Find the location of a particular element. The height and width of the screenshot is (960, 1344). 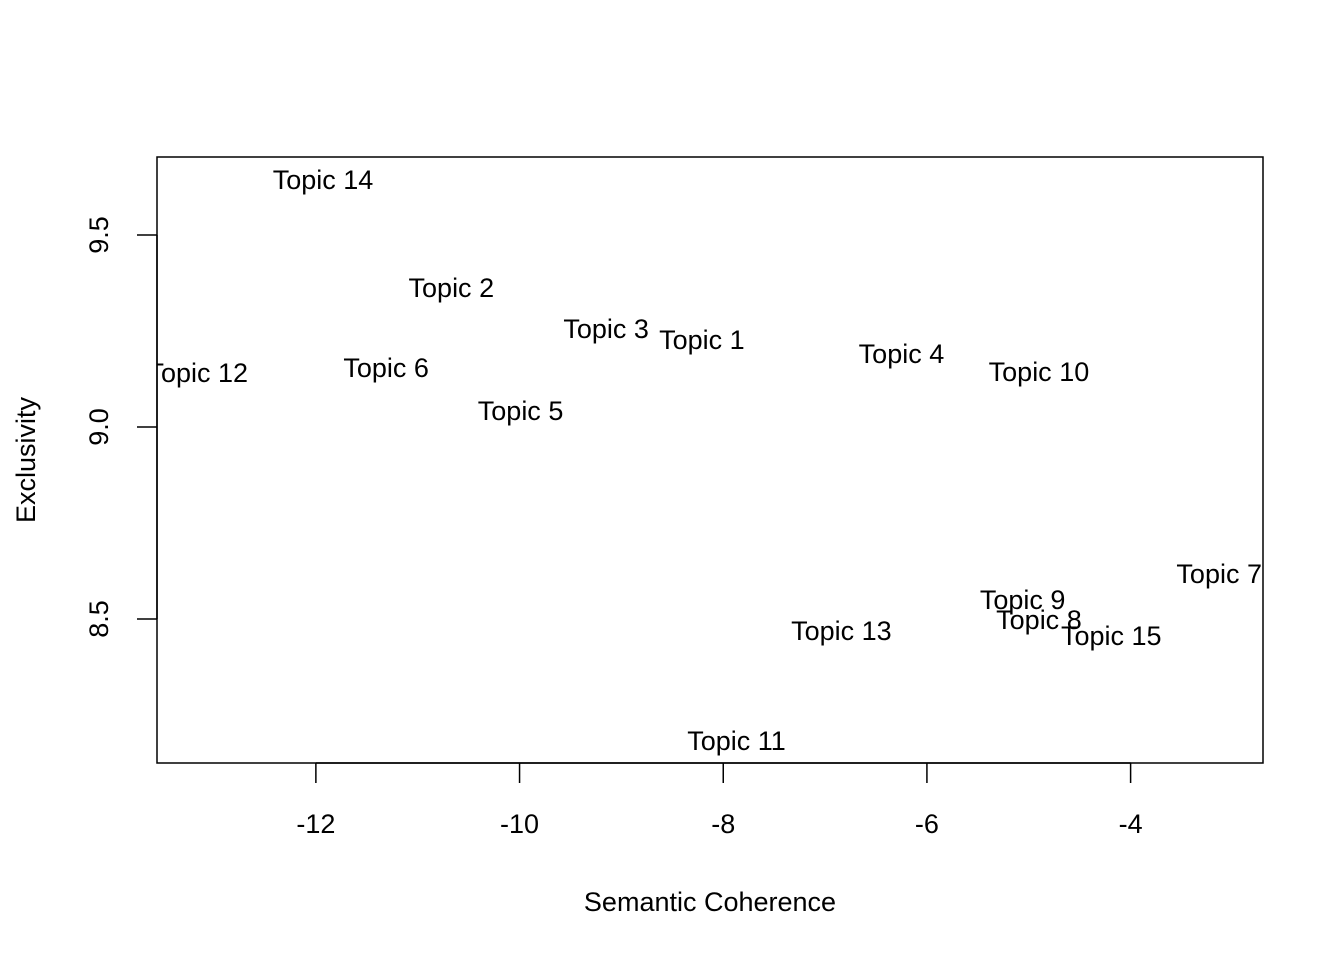

point-label: Topic 15 is located at coordinates (1111, 636).